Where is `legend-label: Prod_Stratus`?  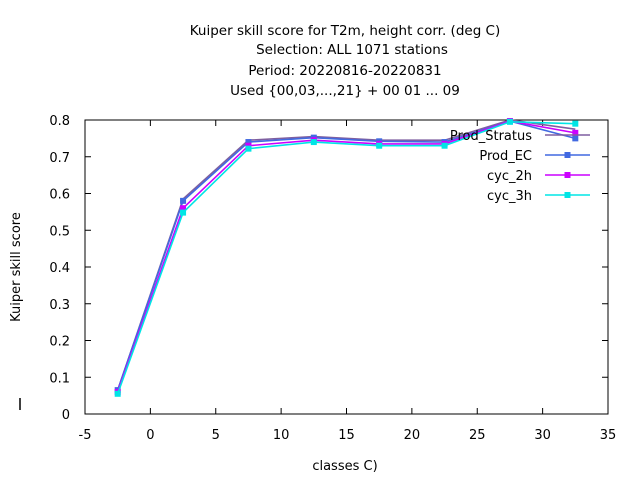
legend-label: Prod_Stratus is located at coordinates (491, 136).